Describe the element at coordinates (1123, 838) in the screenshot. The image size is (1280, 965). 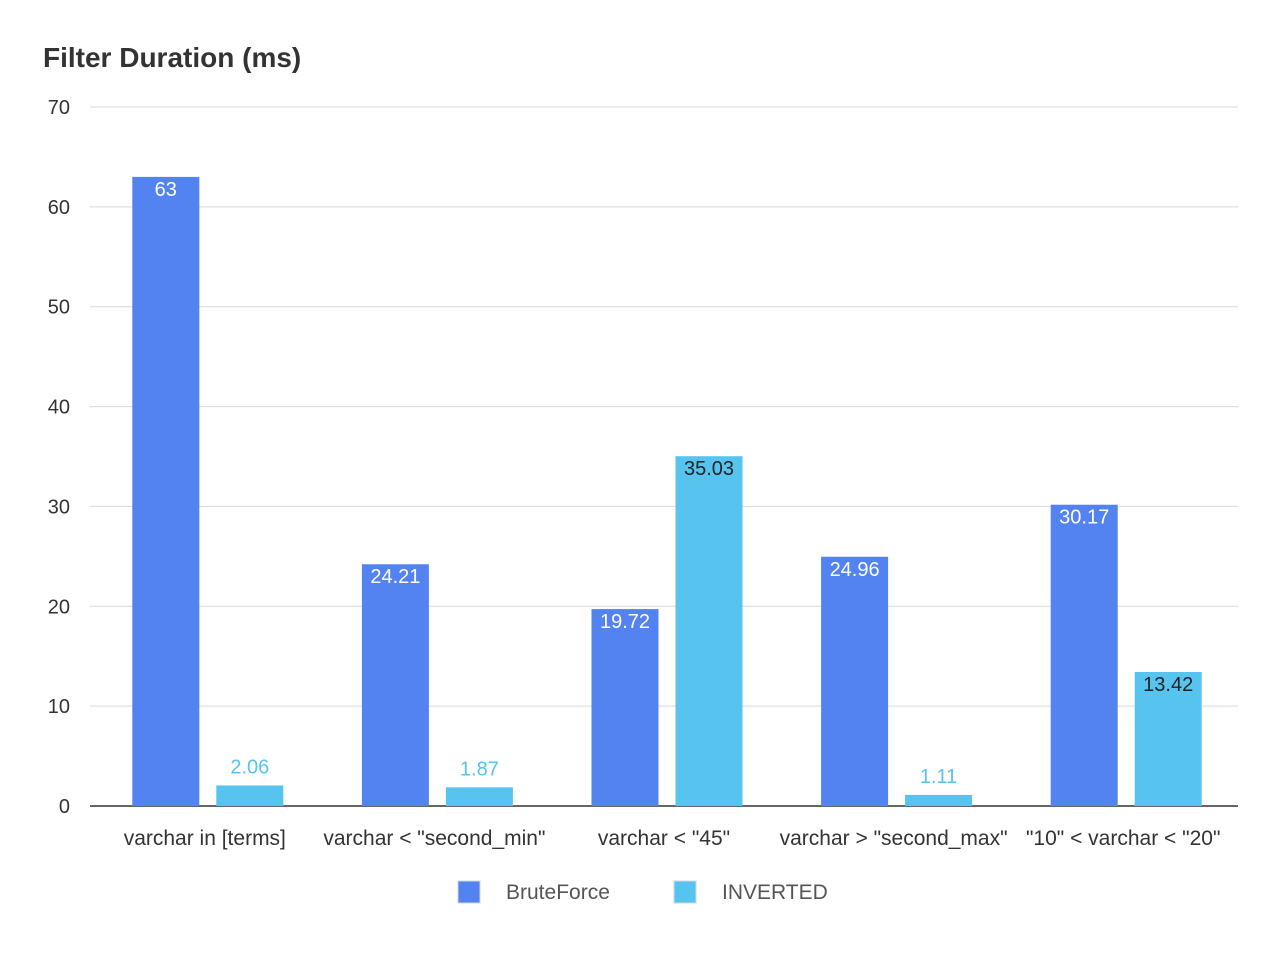
I see `x-tick-label: "10" < varchar < "20"` at that location.